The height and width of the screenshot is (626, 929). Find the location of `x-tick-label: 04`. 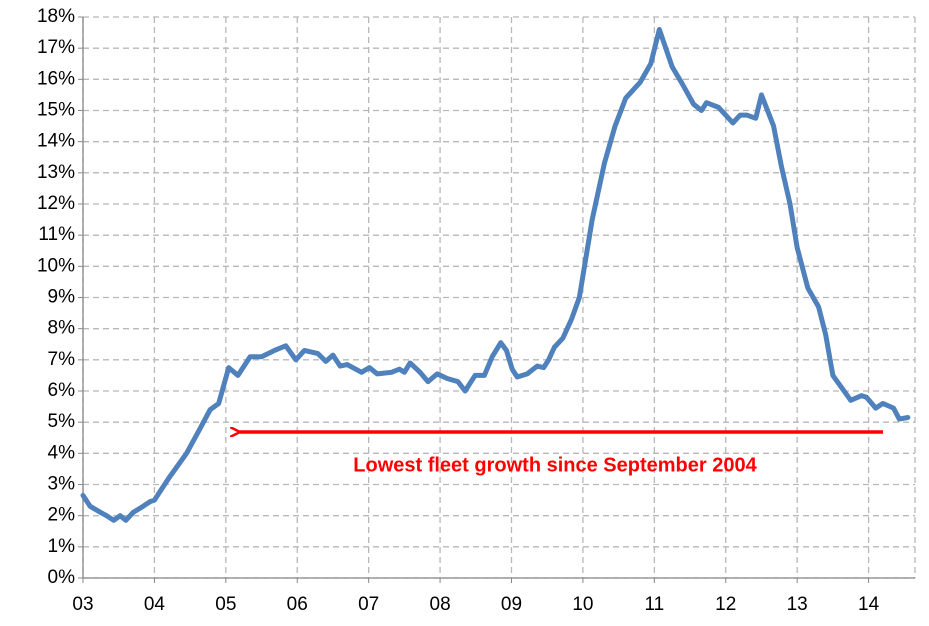

x-tick-label: 04 is located at coordinates (155, 604).